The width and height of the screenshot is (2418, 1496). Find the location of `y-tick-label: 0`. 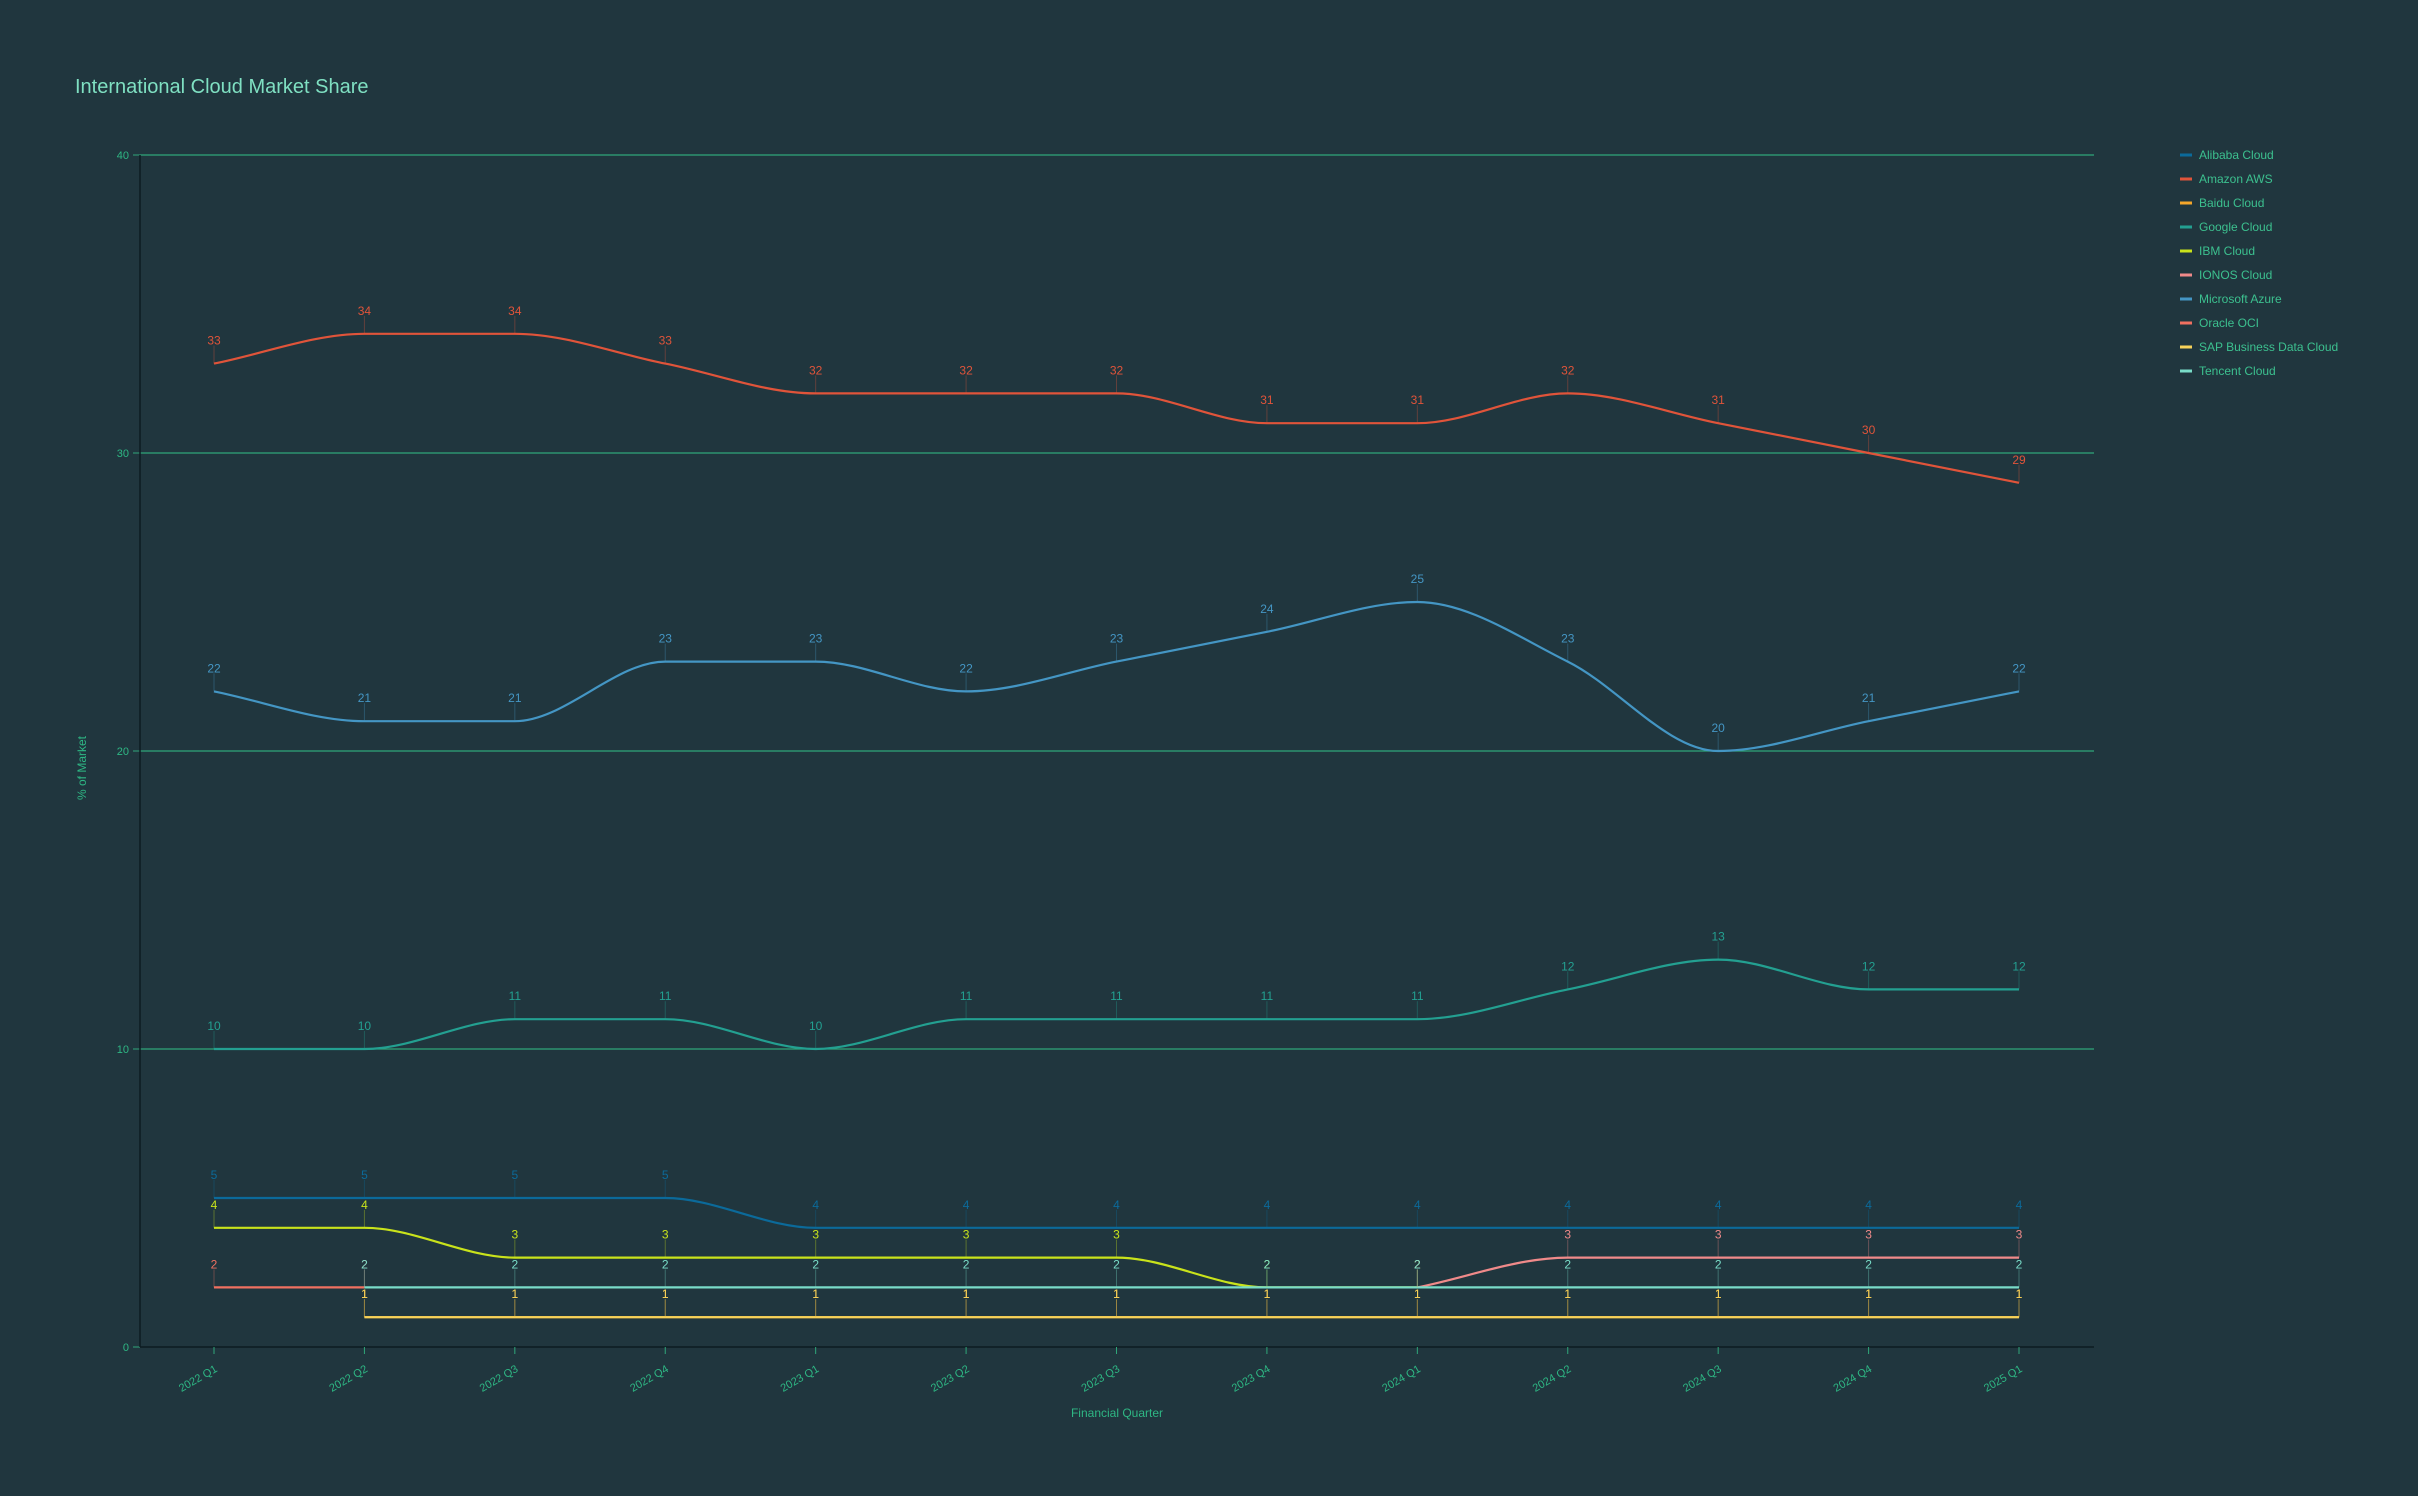

y-tick-label: 0 is located at coordinates (126, 1348).